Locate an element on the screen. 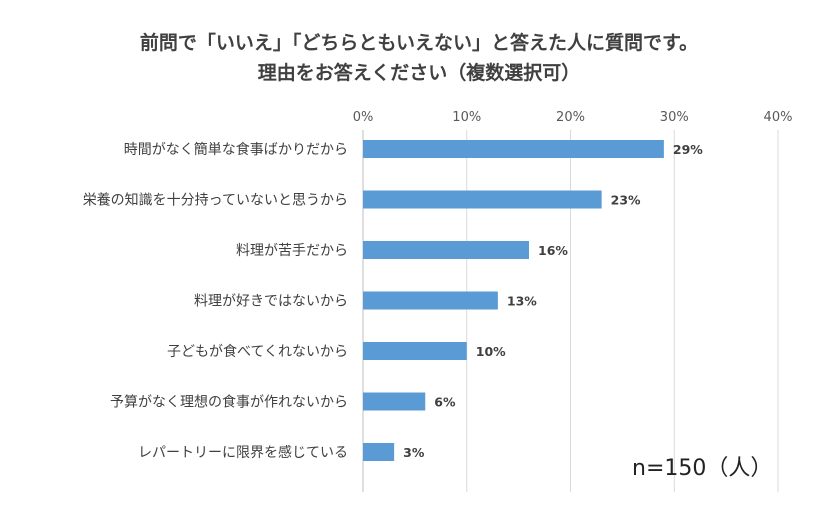 The width and height of the screenshot is (838, 517). data-label: 3% is located at coordinates (414, 452).